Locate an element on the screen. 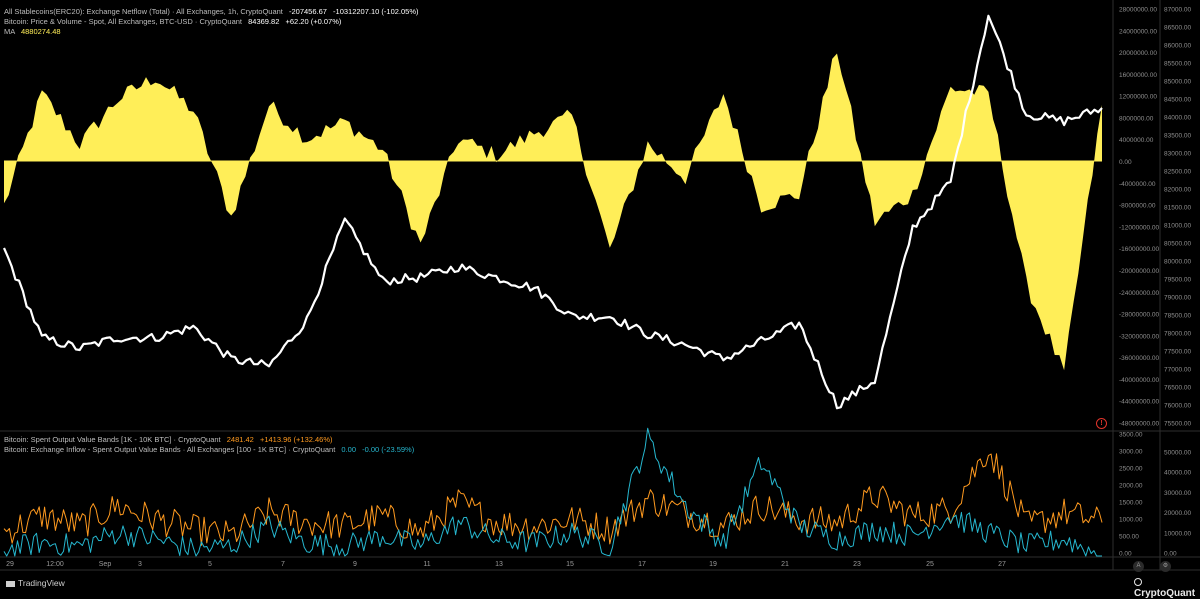 This screenshot has width=1200, height=599. netflow-axis-tick: -20000000.00 is located at coordinates (1139, 271).